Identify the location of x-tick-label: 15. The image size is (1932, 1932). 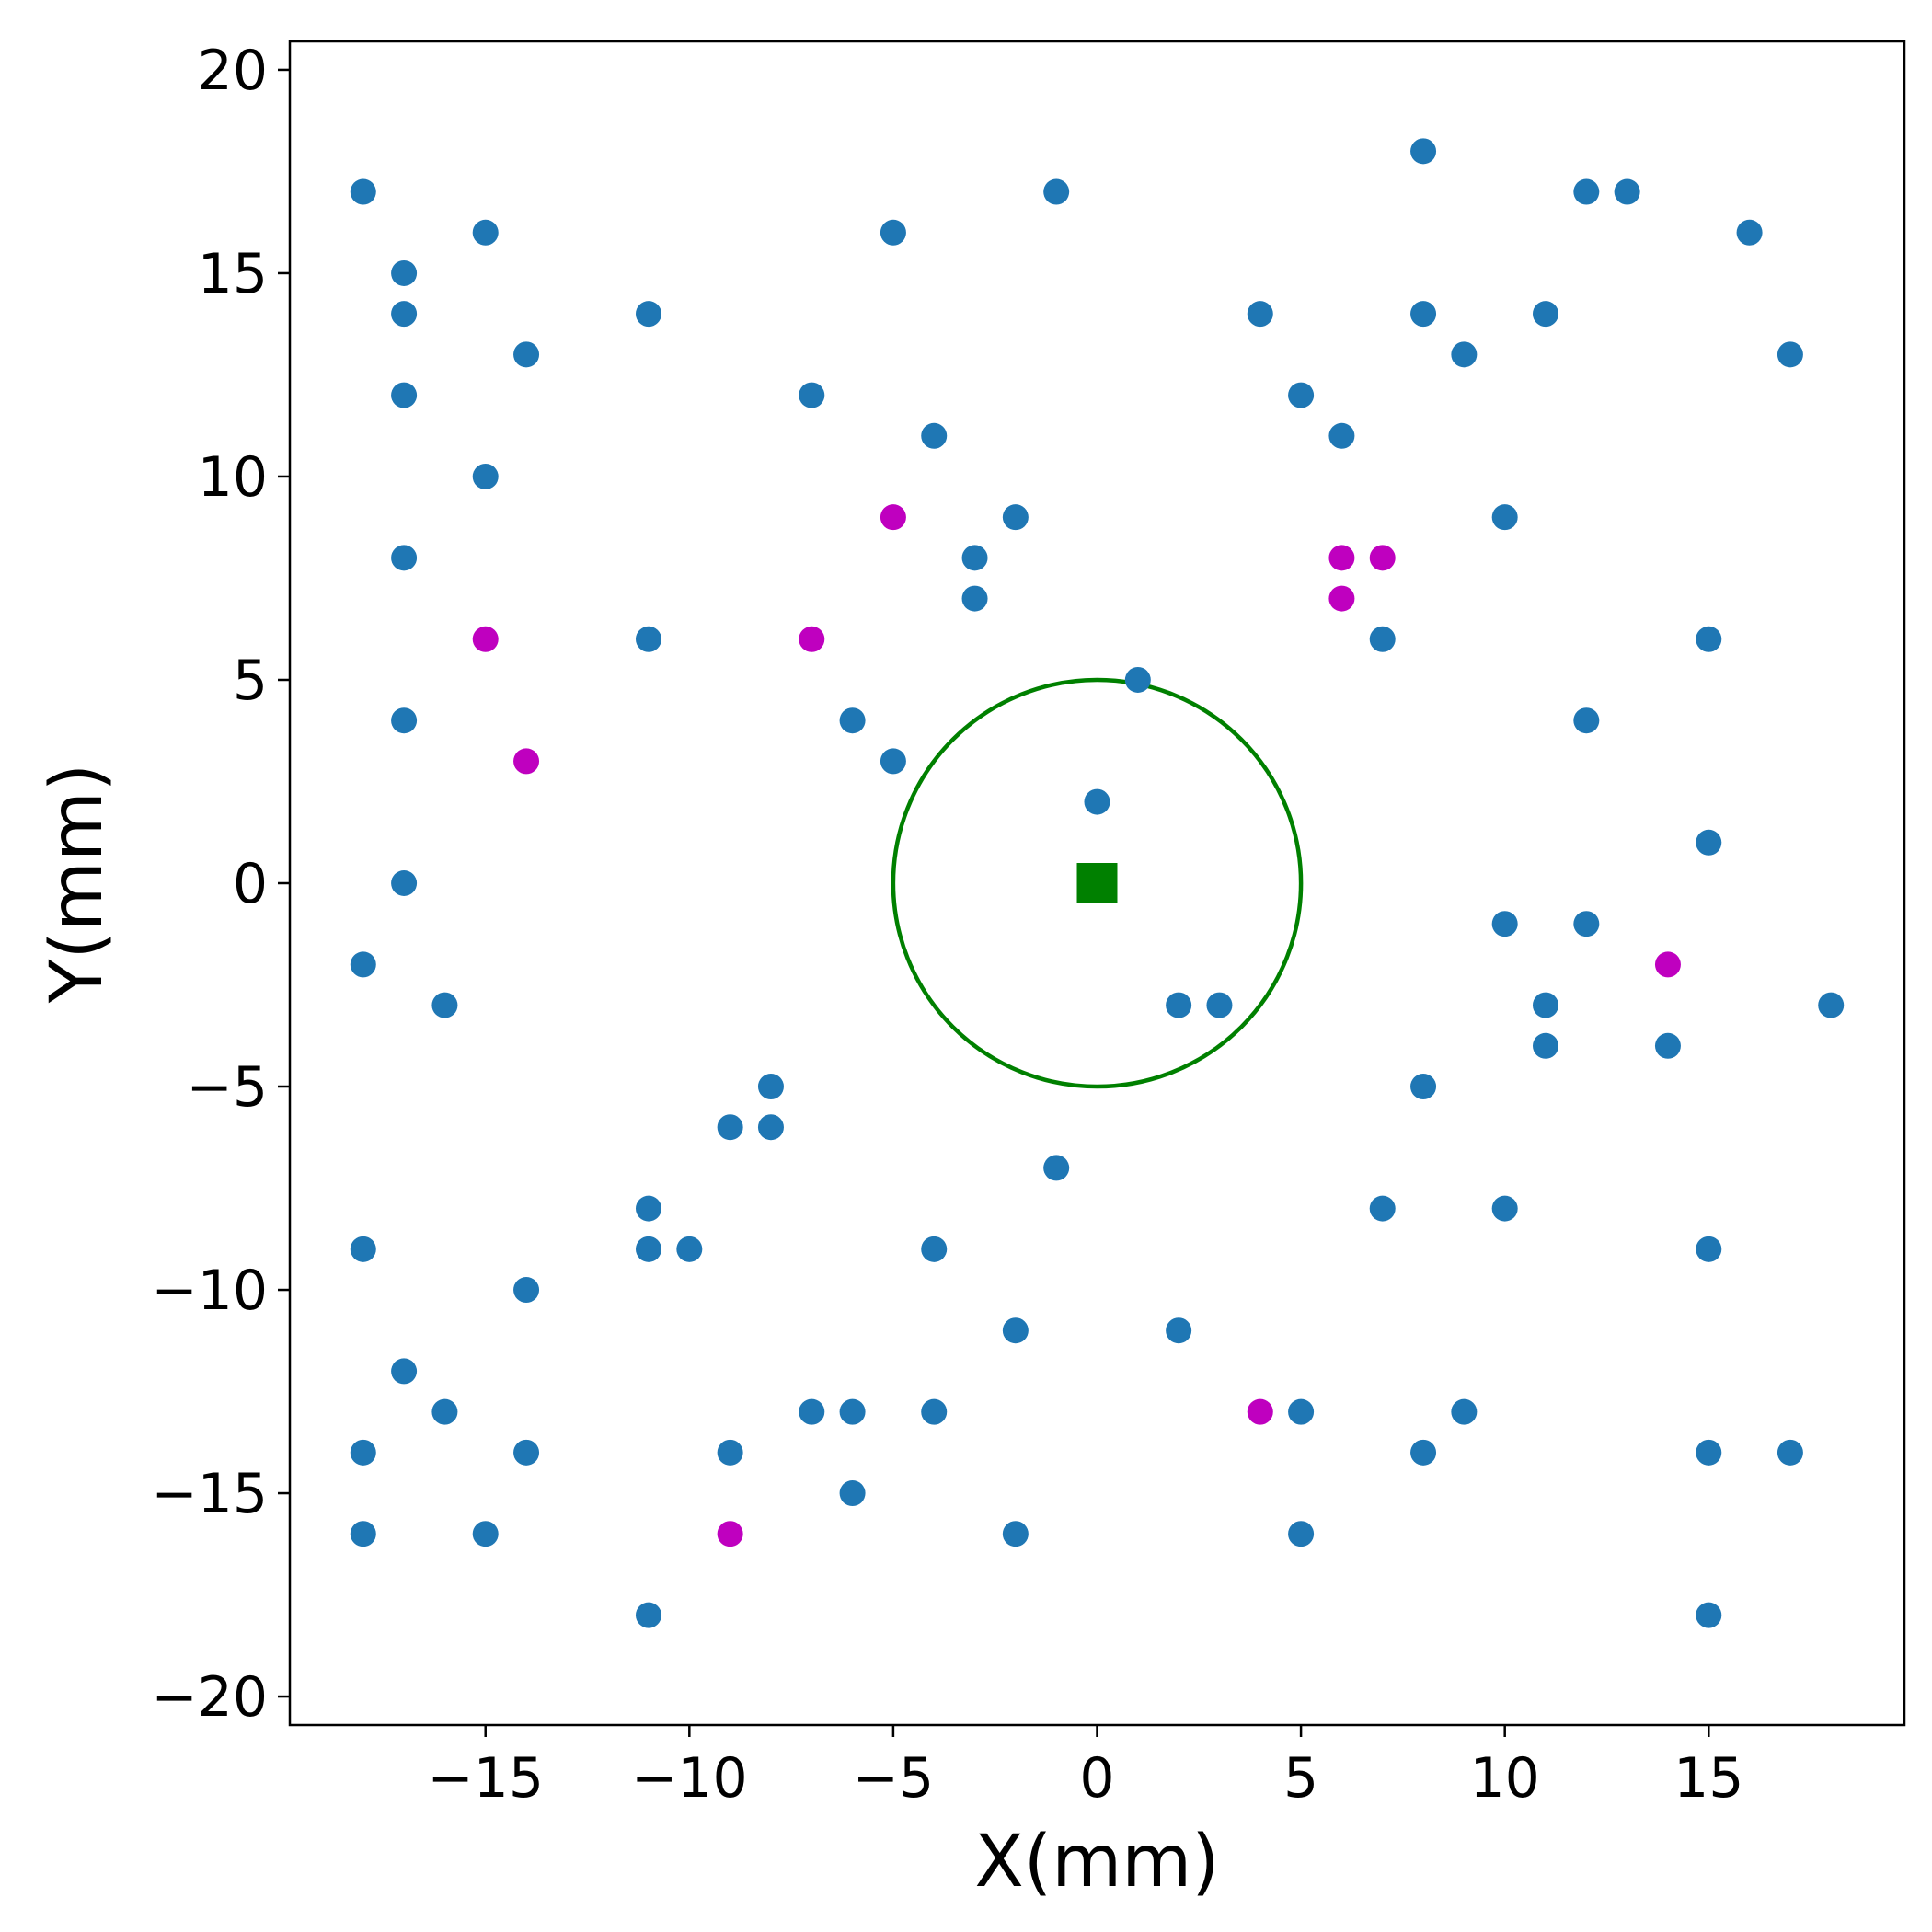
(1708, 1778).